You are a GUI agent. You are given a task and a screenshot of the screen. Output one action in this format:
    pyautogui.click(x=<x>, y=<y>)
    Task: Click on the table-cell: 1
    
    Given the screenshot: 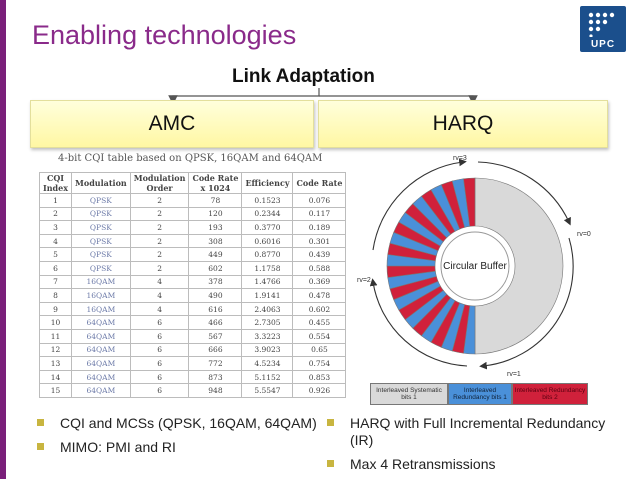 What is the action you would take?
    pyautogui.click(x=55, y=200)
    